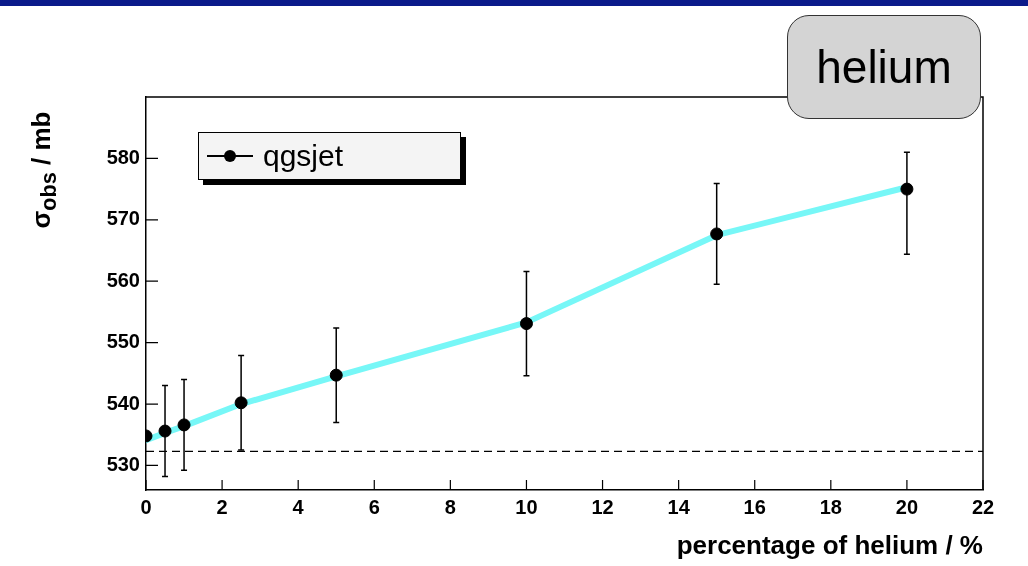  I want to click on x-tick-label: 14, so click(679, 506).